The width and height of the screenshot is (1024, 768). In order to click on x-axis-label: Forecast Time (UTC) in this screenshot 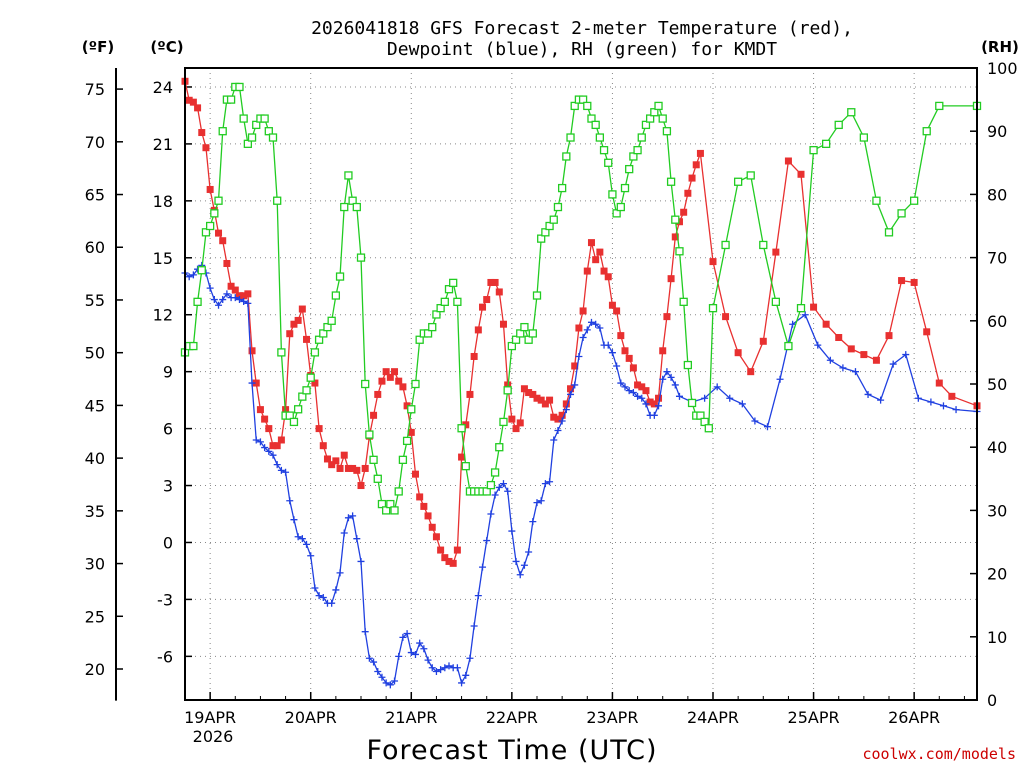, I will do `click(511, 750)`.